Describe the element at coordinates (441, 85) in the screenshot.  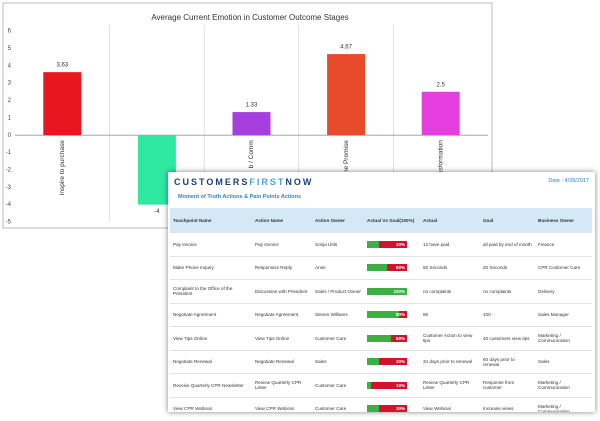
I see `value-label: 2.5` at that location.